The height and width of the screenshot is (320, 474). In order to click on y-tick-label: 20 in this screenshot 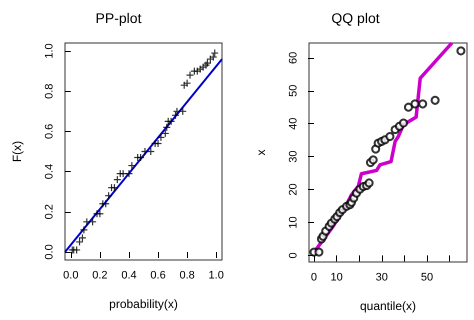, I will do `click(294, 189)`.